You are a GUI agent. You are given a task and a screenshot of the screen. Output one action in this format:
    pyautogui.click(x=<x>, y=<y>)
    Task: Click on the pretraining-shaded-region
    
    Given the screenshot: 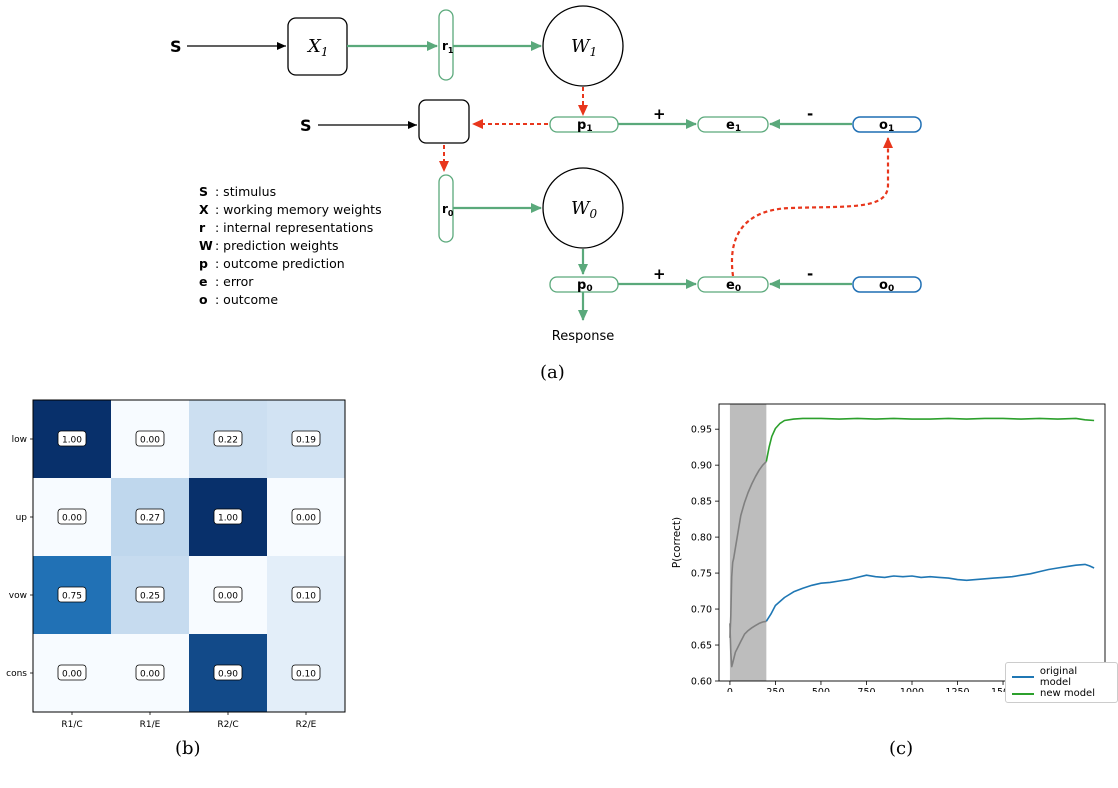 What is the action you would take?
    pyautogui.click(x=748, y=542)
    